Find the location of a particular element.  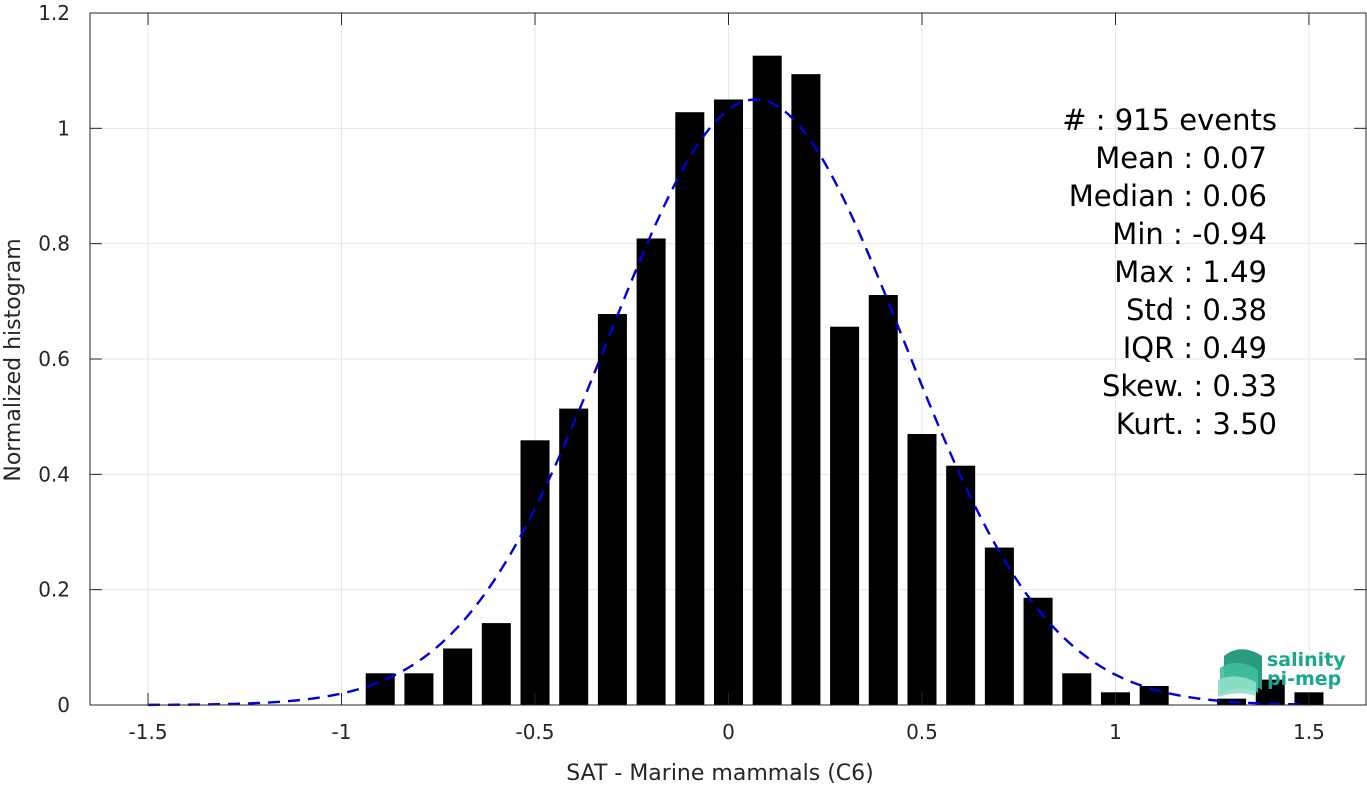

stat-max: Max : 1.49 is located at coordinates (1190, 272).